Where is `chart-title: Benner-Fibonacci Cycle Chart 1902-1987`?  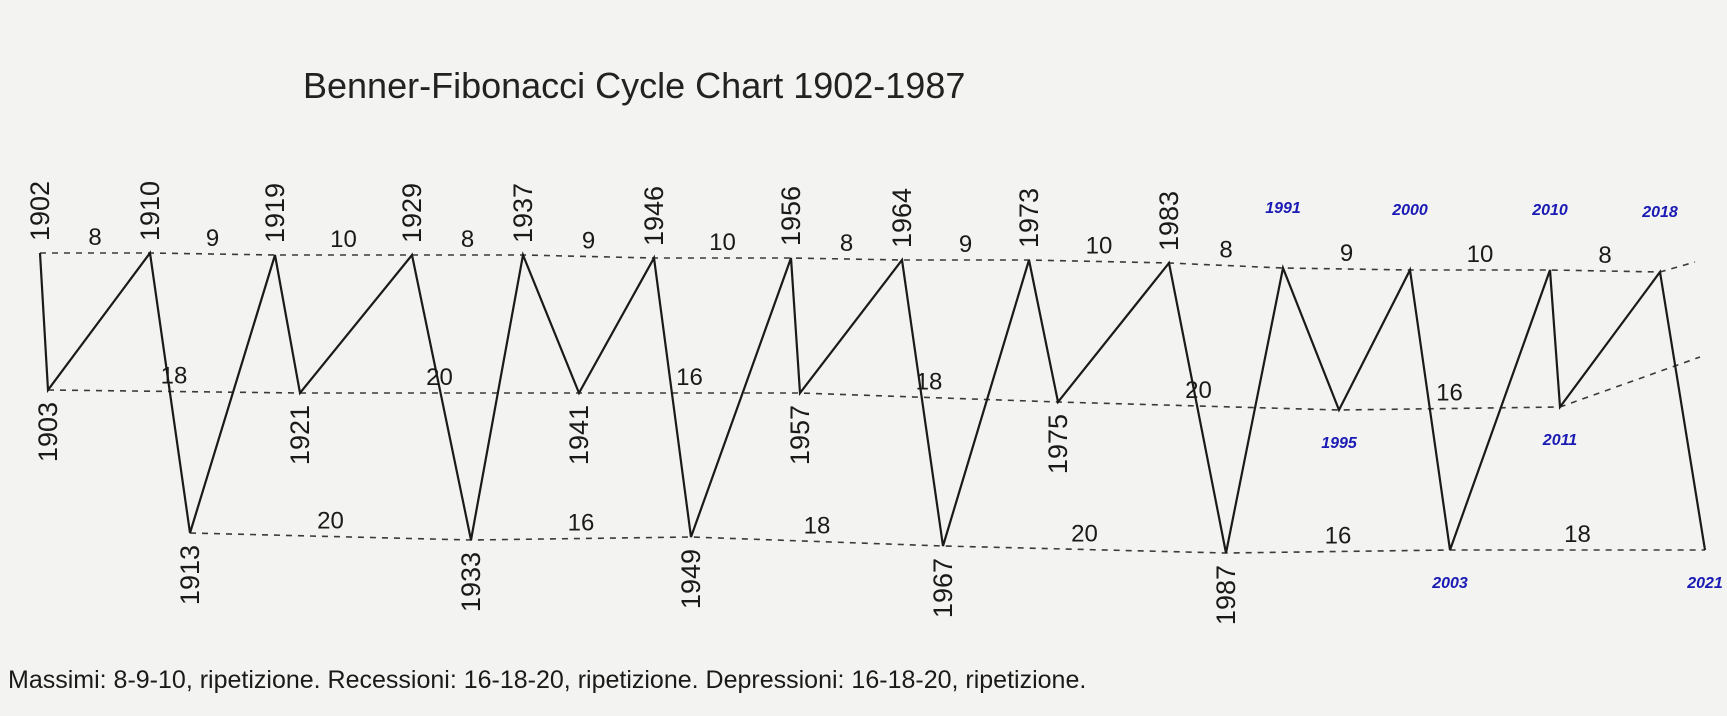 chart-title: Benner-Fibonacci Cycle Chart 1902-1987 is located at coordinates (634, 85).